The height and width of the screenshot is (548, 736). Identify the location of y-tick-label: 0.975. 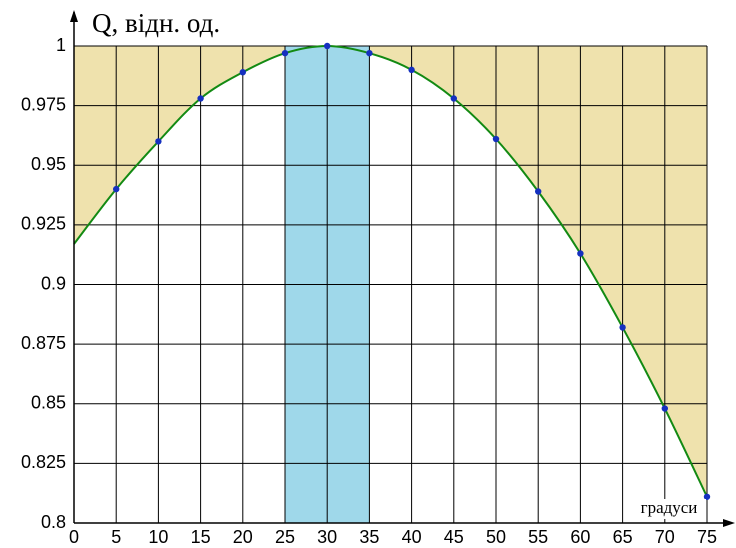
(43, 104).